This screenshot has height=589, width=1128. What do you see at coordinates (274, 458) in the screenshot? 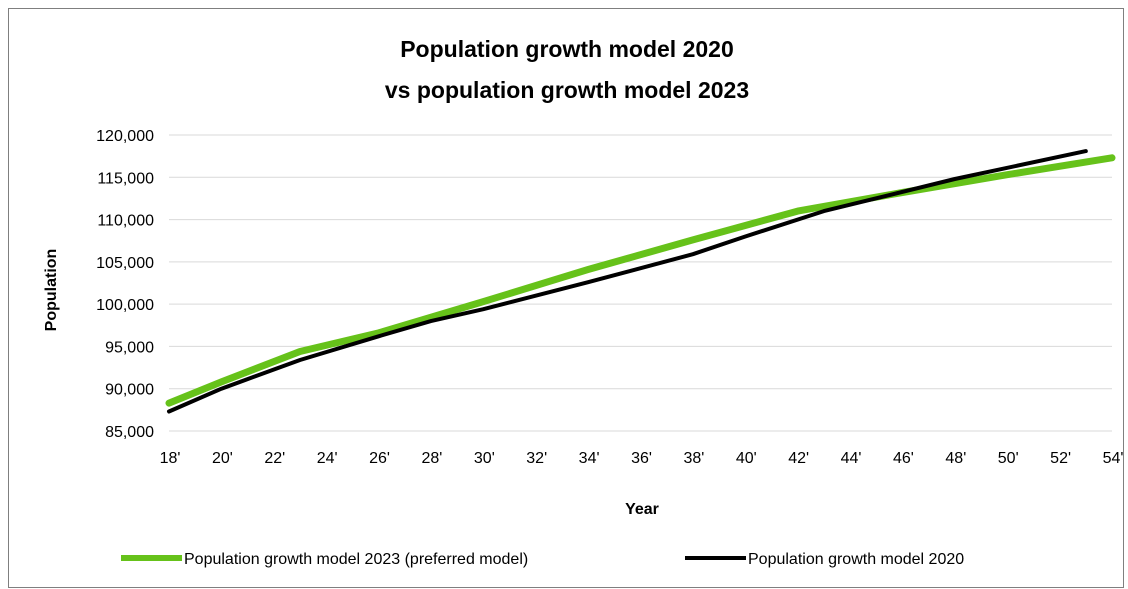
I see `x-tick-label: 22'` at bounding box center [274, 458].